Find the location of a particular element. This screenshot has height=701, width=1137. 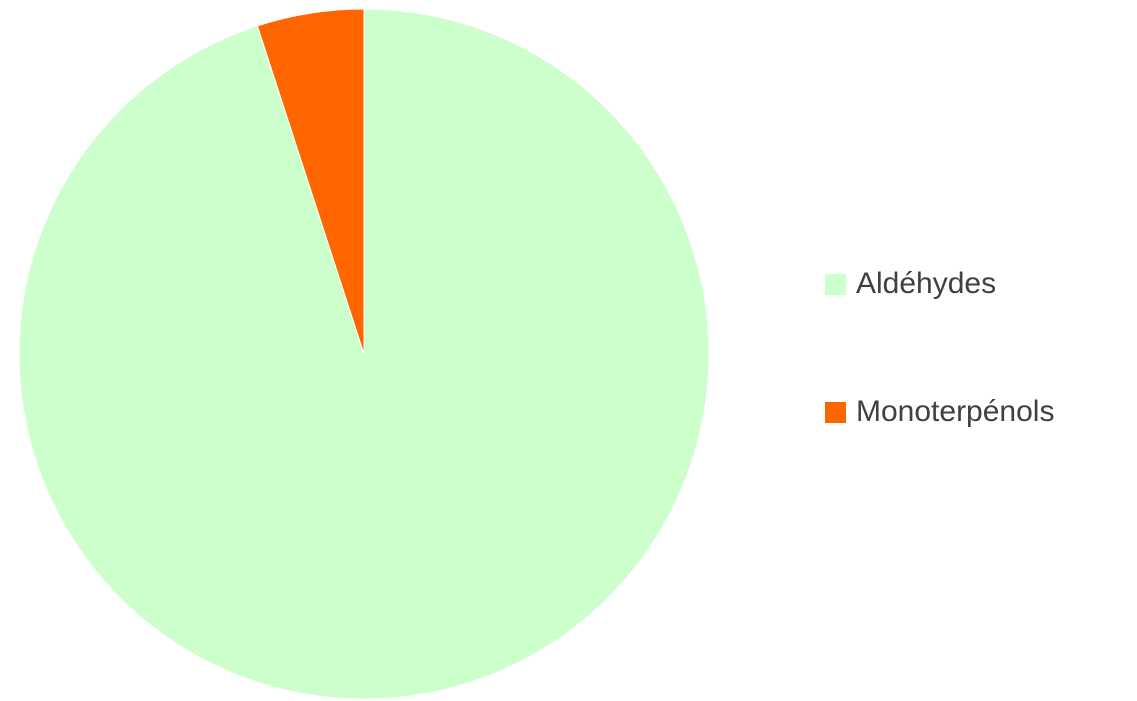

legend-item-aldehydes: Aldéhydes is located at coordinates (939, 284).